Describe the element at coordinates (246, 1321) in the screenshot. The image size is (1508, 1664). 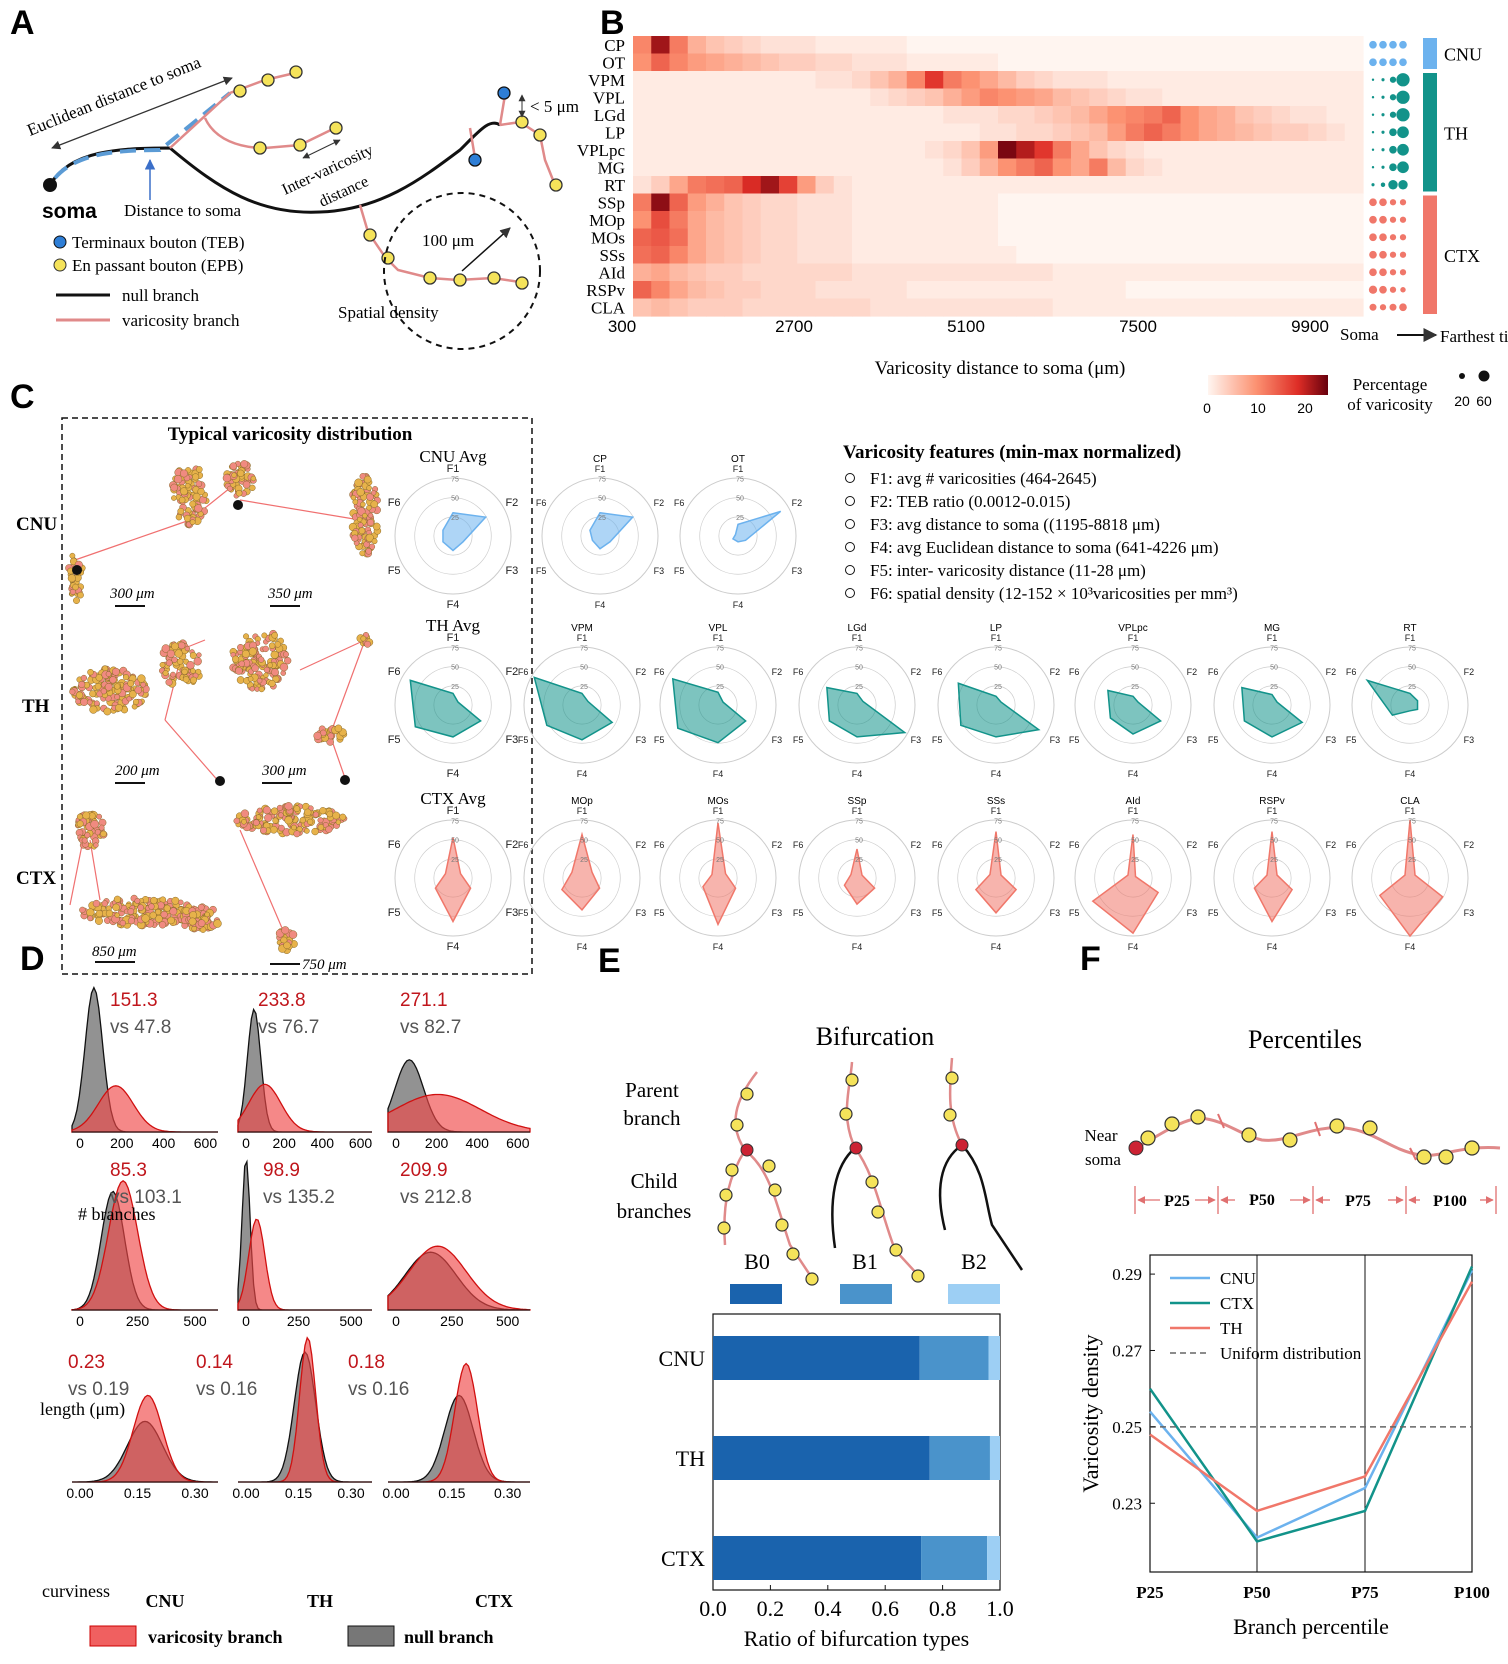
I see `d-xtick: 0` at that location.